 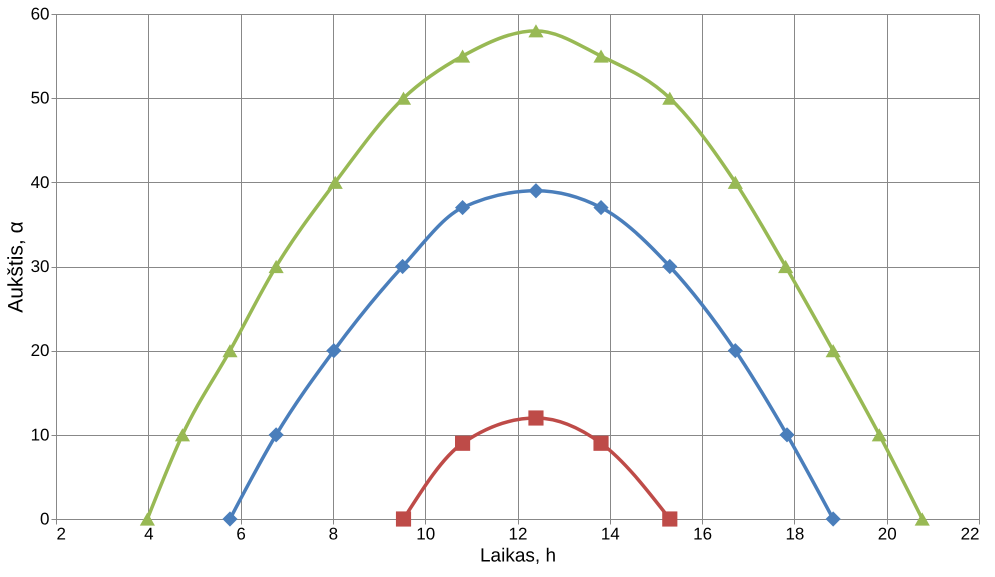 What do you see at coordinates (610, 534) in the screenshot?
I see `x-tick-label: 14` at bounding box center [610, 534].